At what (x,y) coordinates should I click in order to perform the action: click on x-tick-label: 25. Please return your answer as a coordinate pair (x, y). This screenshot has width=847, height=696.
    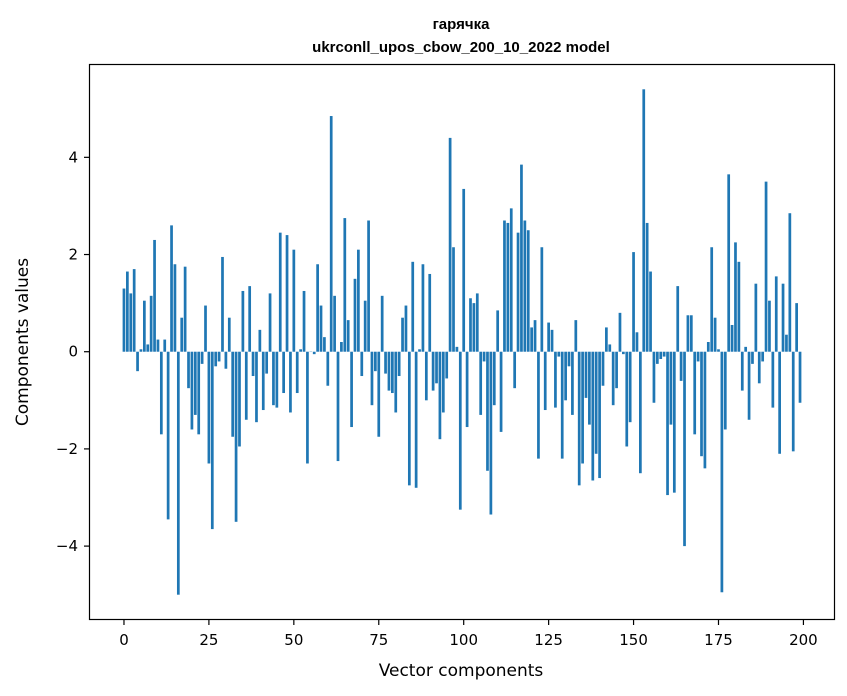
    Looking at the image, I should click on (208, 640).